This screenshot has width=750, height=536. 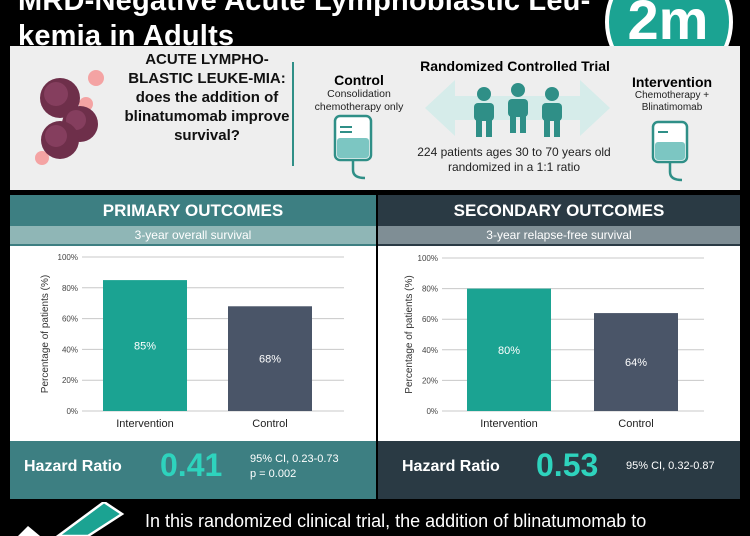 What do you see at coordinates (672, 101) in the screenshot?
I see `intervention-description: Chemotherapy + Blinatimomab` at bounding box center [672, 101].